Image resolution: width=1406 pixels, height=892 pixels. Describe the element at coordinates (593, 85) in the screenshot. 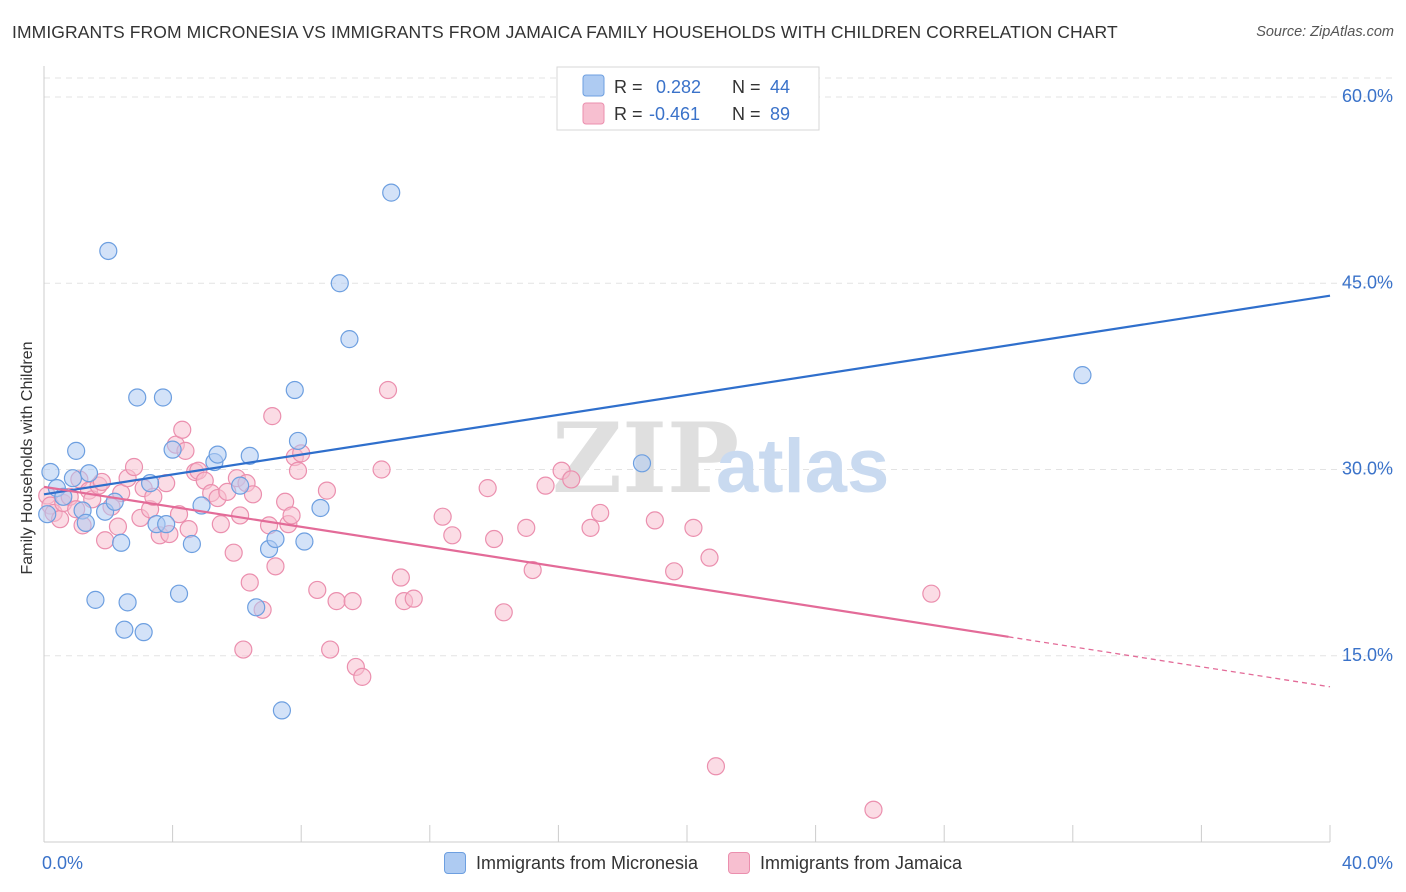

I see `legend-swatch-micronesia` at that location.